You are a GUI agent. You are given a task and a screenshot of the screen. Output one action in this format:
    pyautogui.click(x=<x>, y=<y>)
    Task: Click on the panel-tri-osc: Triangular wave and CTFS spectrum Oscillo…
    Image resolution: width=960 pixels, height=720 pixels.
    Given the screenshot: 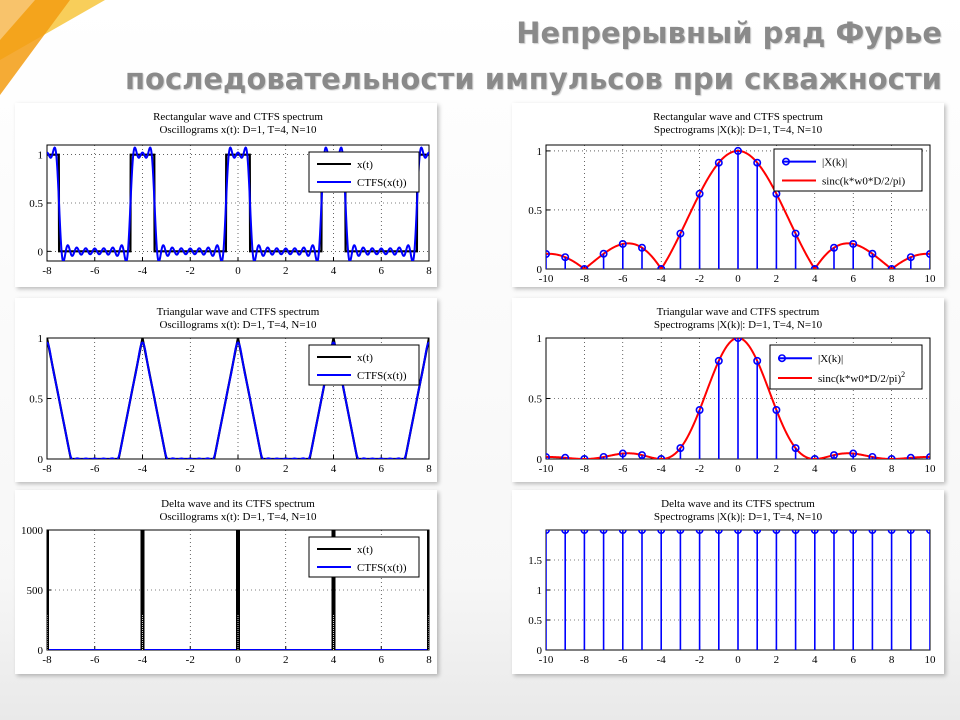 What is the action you would take?
    pyautogui.click(x=226, y=390)
    